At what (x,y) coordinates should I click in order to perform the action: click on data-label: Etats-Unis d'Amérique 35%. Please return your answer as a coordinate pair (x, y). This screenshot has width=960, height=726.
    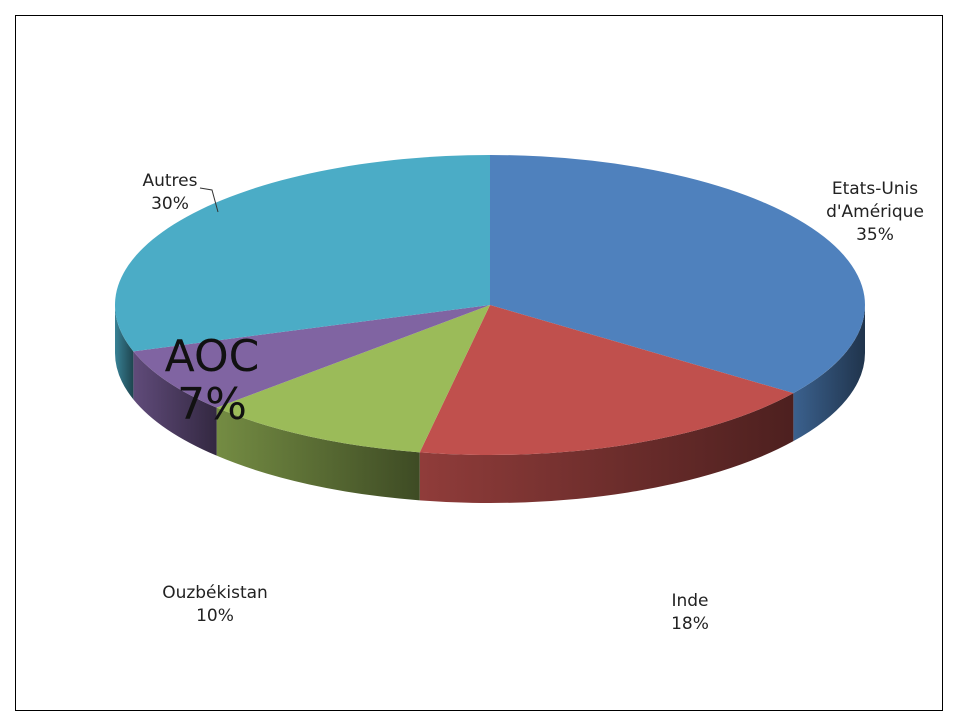
    Looking at the image, I should click on (875, 212).